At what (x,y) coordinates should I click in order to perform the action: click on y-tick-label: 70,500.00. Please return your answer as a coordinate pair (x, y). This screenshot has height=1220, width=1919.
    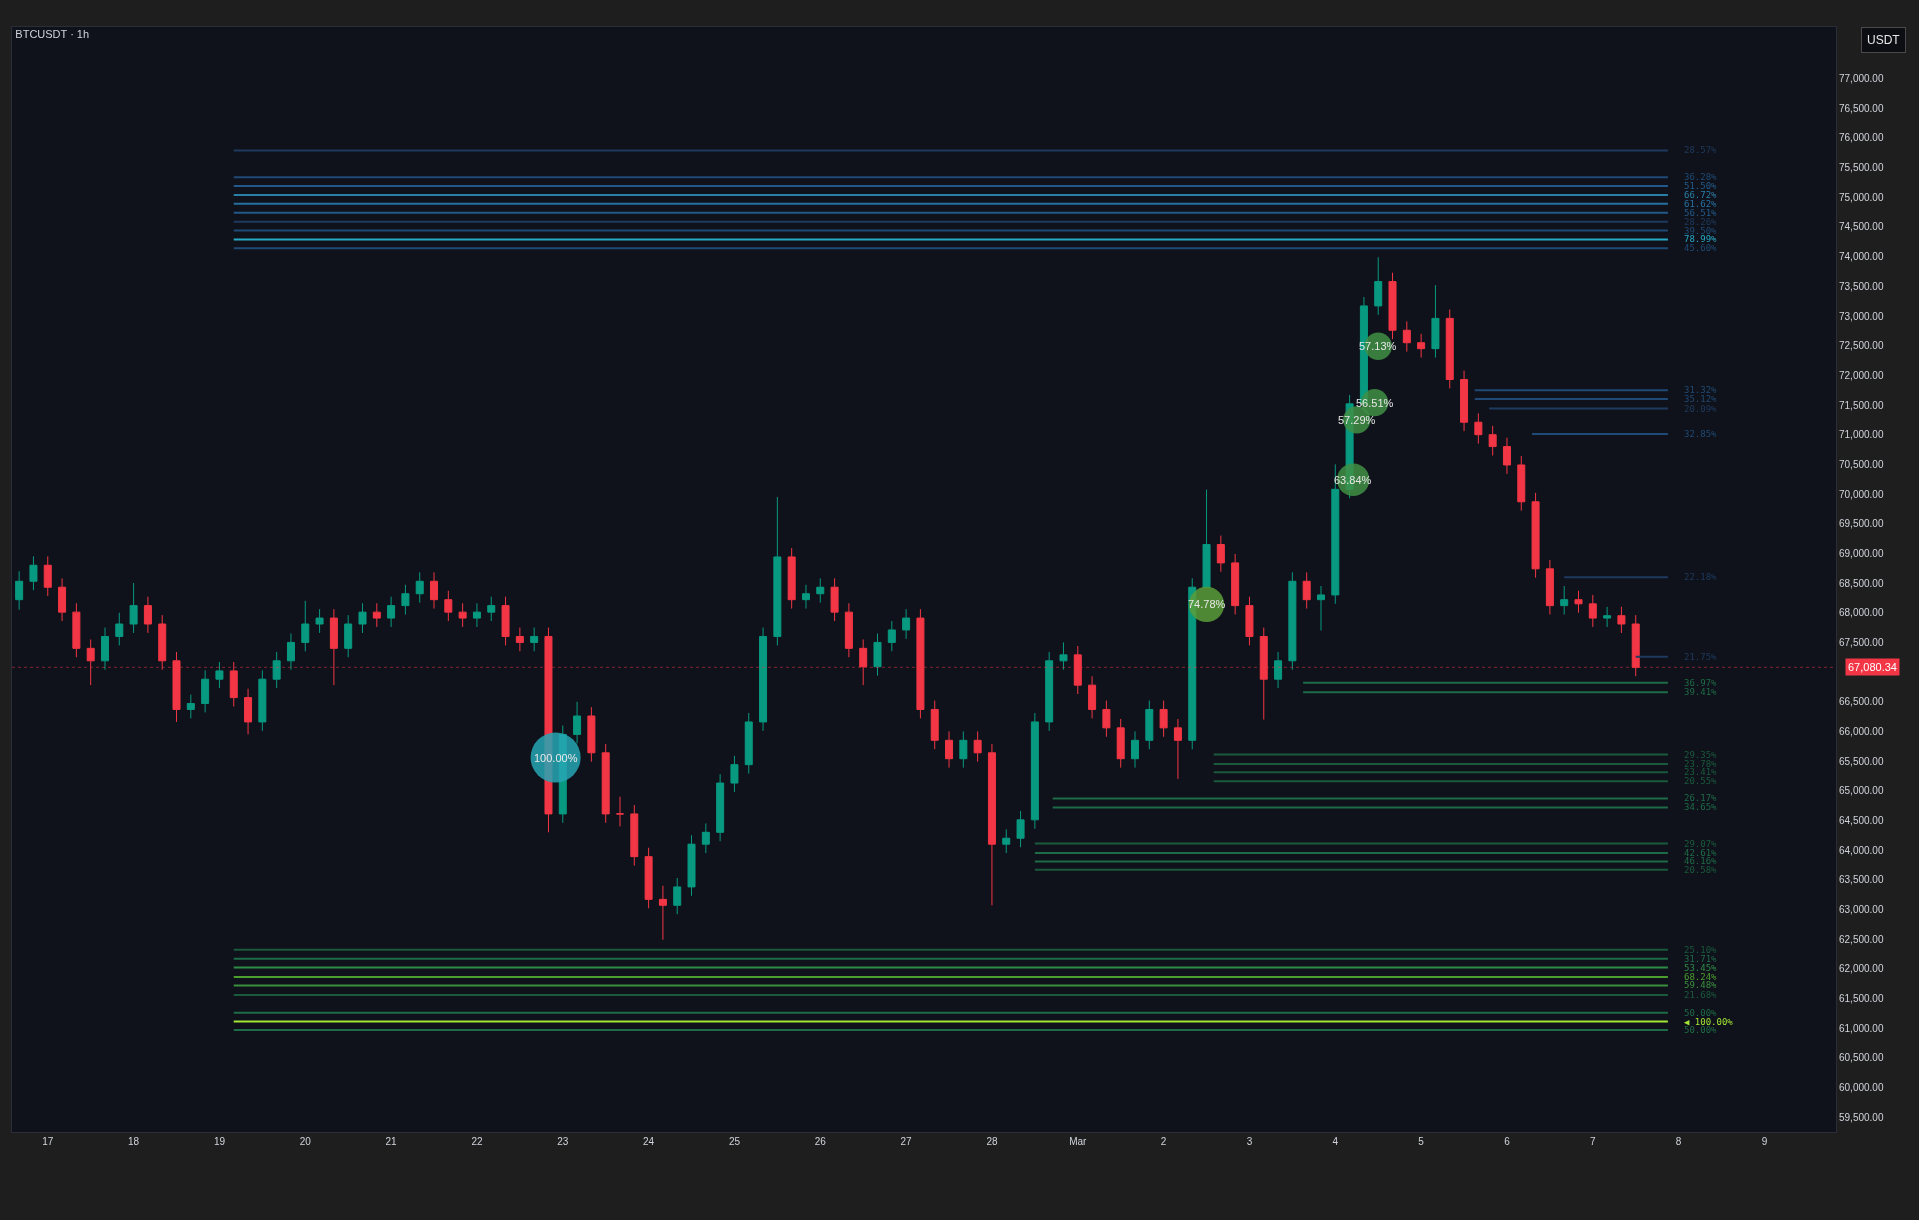
    Looking at the image, I should click on (1861, 464).